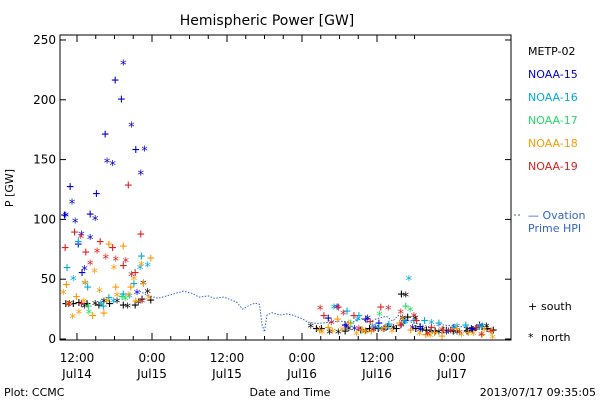 Image resolution: width=600 pixels, height=400 pixels. I want to click on y-tick-label: 200, so click(44, 100).